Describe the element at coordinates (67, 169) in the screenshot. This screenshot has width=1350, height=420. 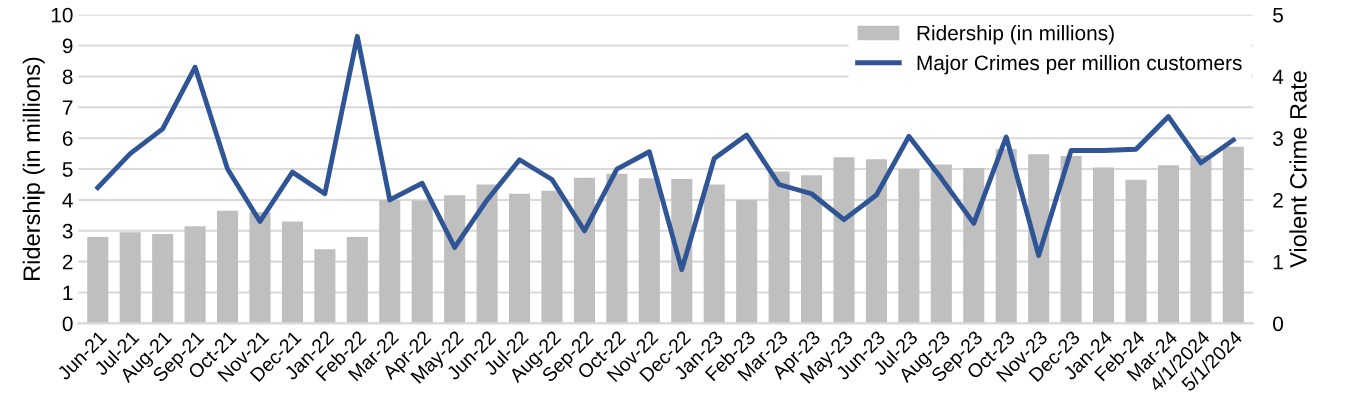
I see `y-tick-label: 5` at that location.